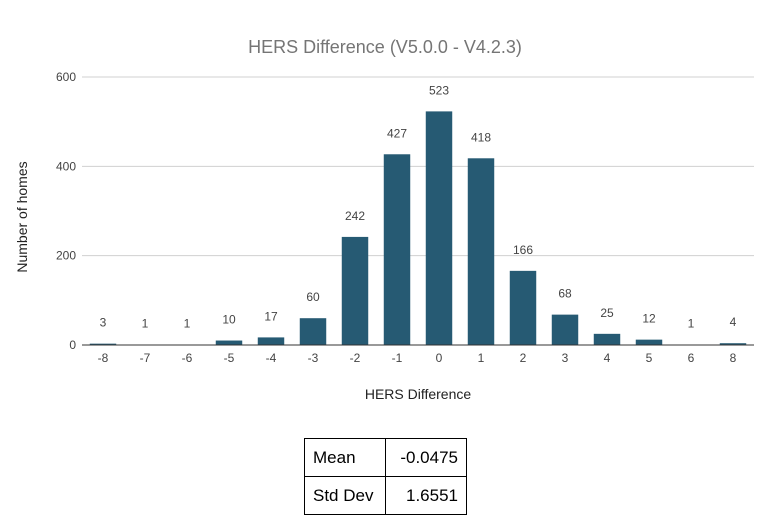 Image resolution: width=764 pixels, height=529 pixels. Describe the element at coordinates (439, 358) in the screenshot. I see `x-tick-label: 0` at that location.